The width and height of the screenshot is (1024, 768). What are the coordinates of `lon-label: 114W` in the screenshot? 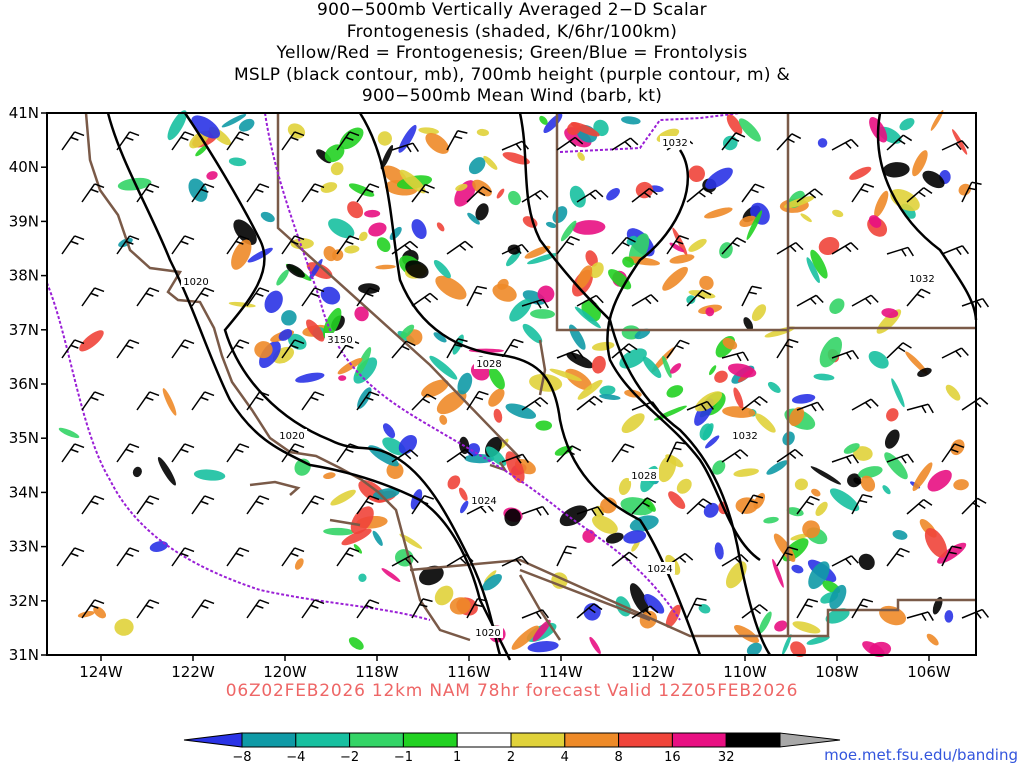 It's located at (561, 672).